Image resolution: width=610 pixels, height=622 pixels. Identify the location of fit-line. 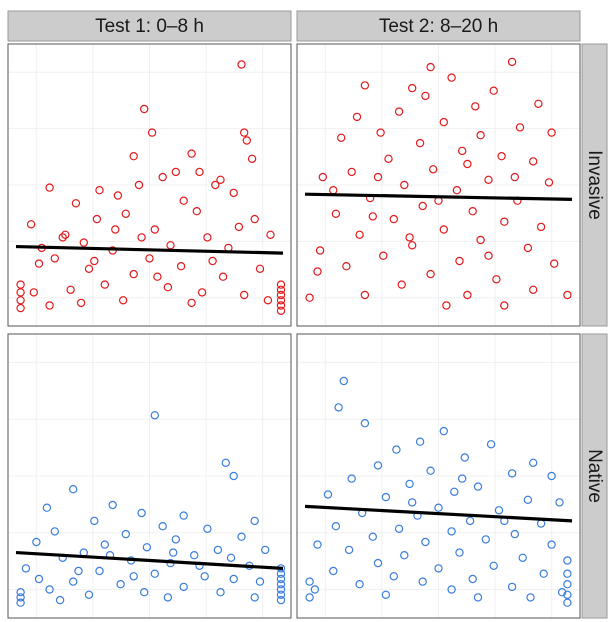
(149, 560).